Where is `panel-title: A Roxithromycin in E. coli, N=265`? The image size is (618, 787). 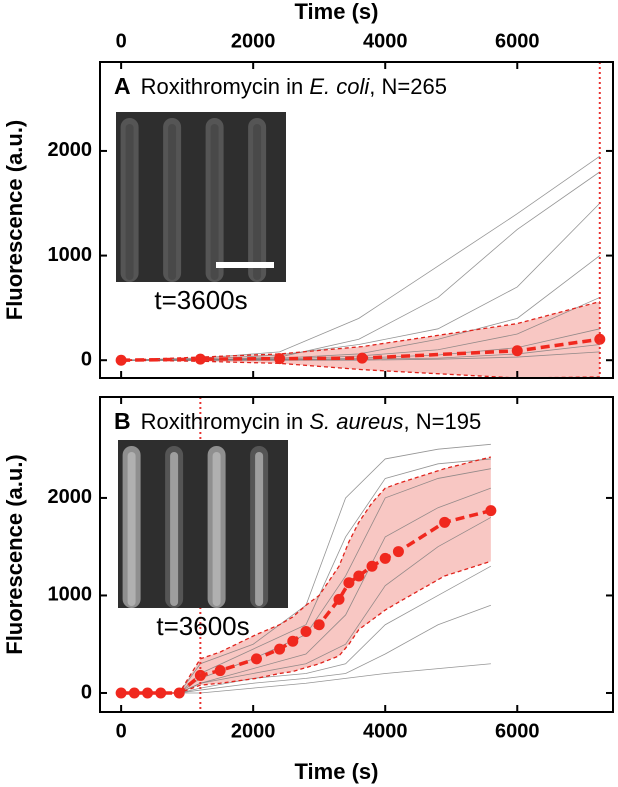
panel-title: A Roxithromycin in E. coli, N=265 is located at coordinates (280, 86).